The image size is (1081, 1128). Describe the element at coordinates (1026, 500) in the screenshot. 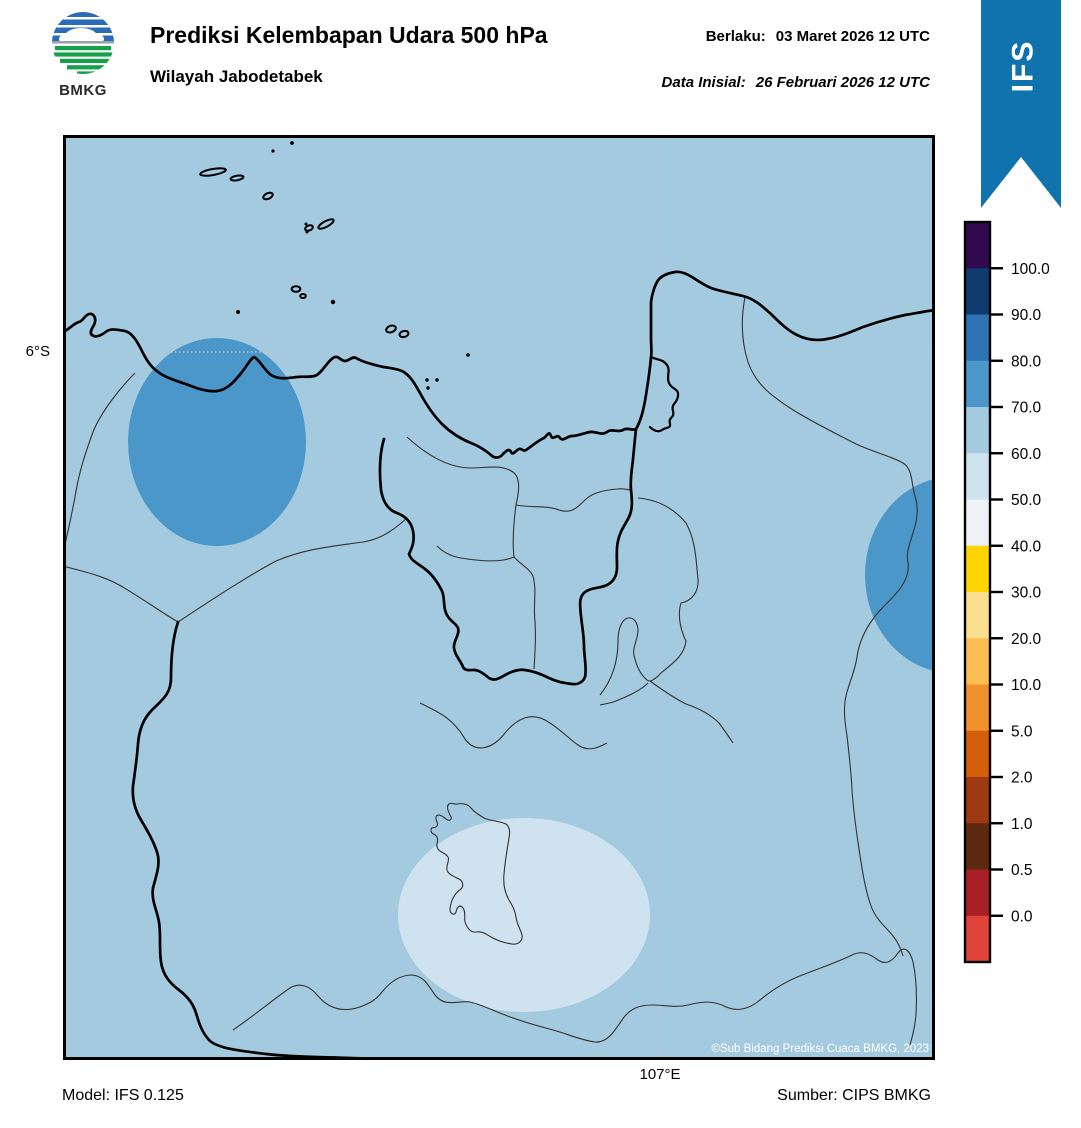

I see `colorbar-tick-label: 50.0` at that location.